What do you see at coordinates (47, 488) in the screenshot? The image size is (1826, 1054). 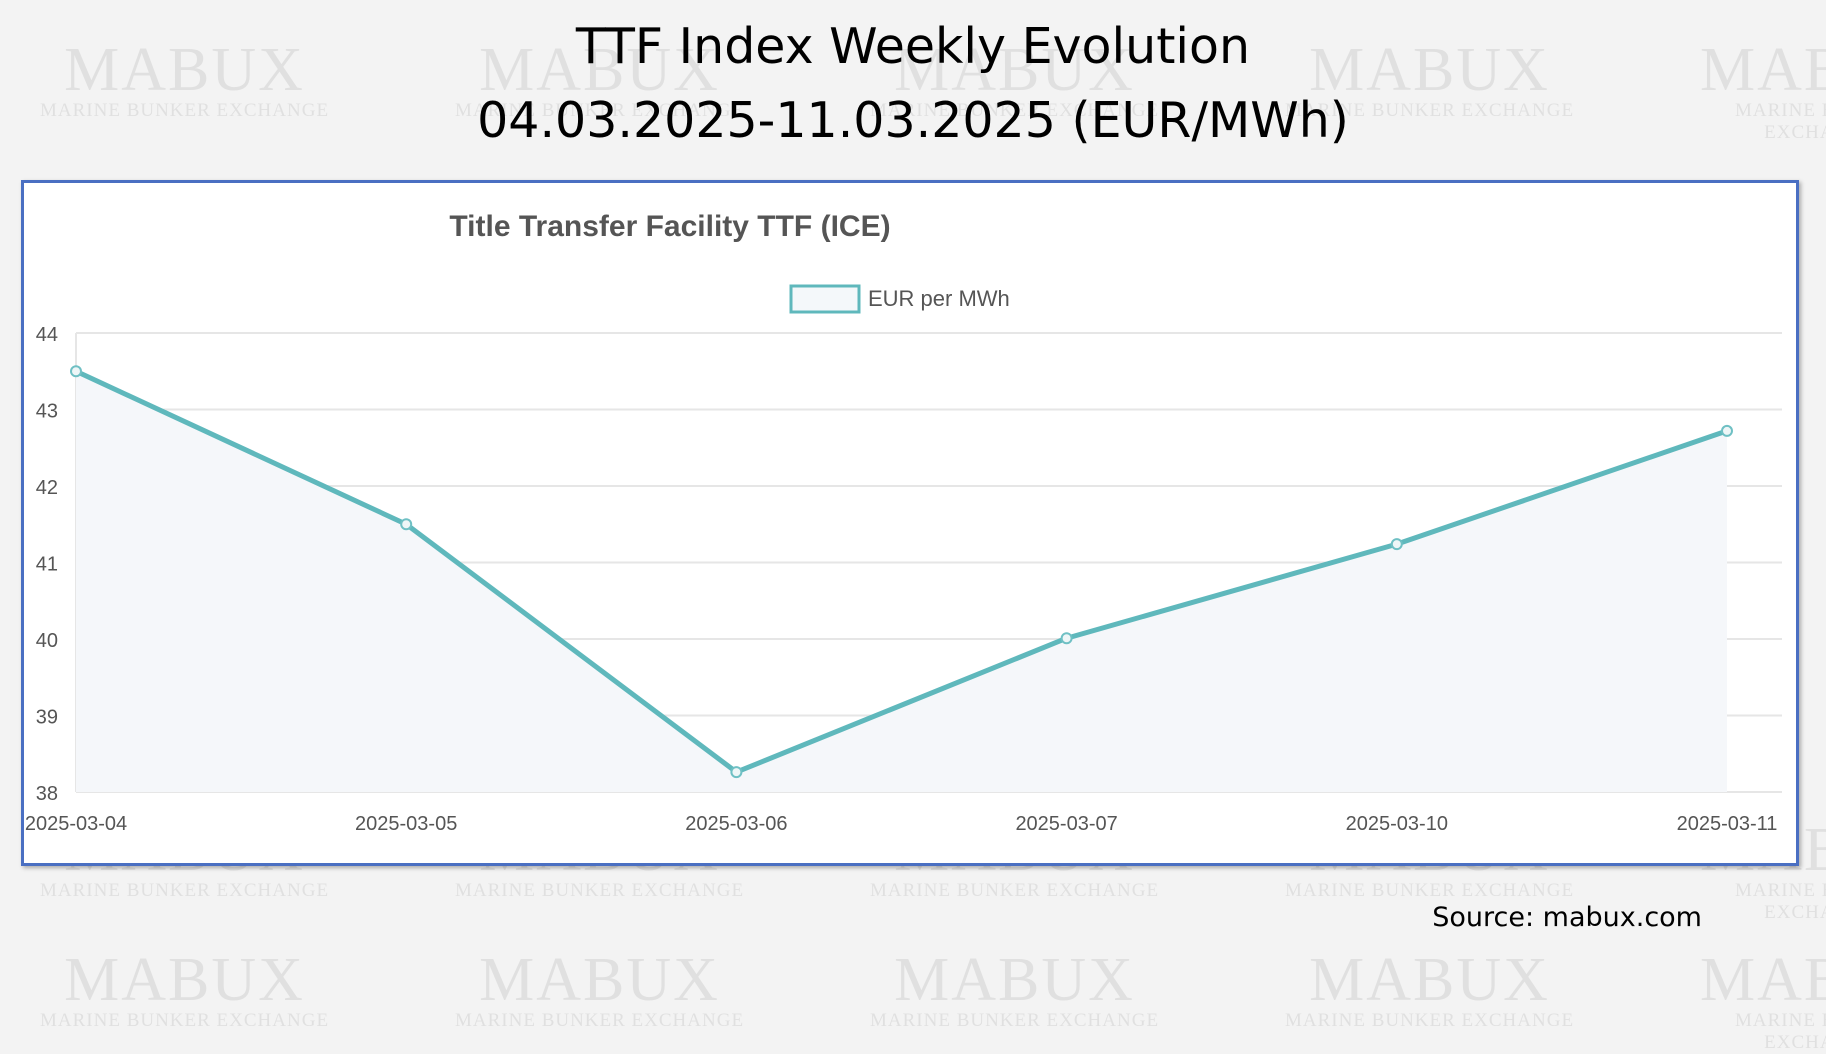 I see `y-tick-label: 42` at bounding box center [47, 488].